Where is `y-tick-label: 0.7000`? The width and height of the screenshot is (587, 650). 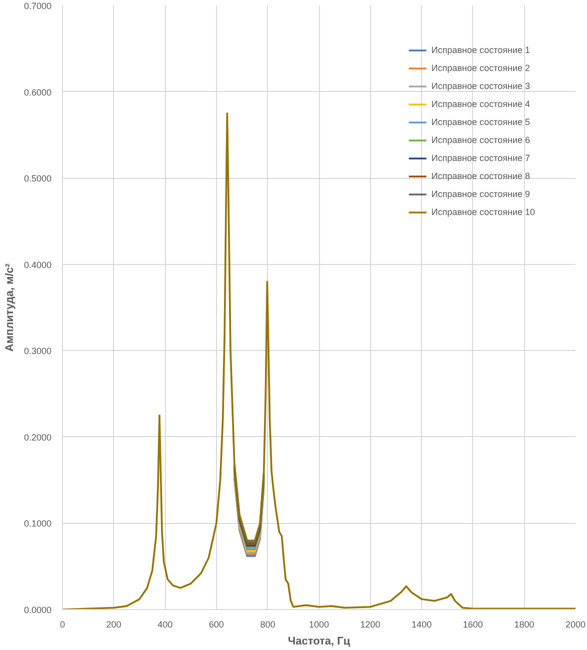
y-tick-label: 0.7000 is located at coordinates (38, 6).